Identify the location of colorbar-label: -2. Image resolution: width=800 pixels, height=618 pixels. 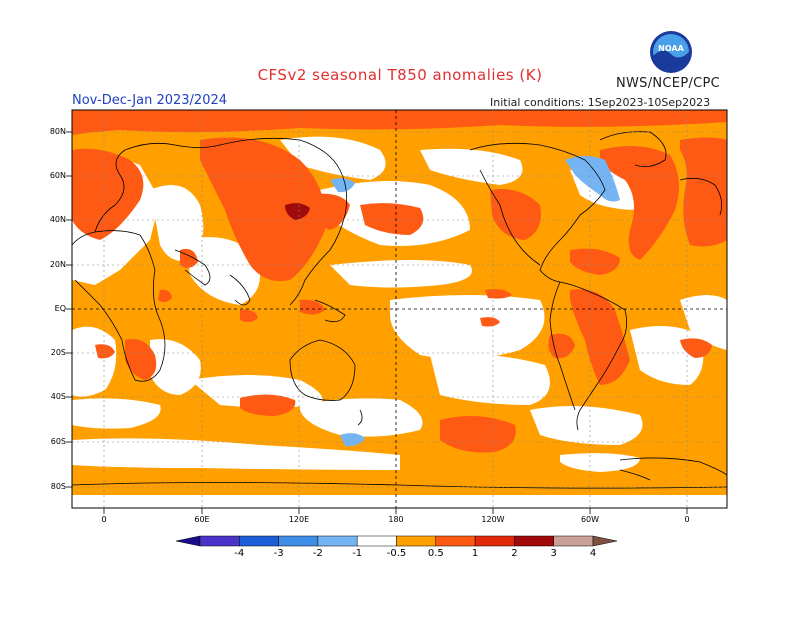
(317, 553).